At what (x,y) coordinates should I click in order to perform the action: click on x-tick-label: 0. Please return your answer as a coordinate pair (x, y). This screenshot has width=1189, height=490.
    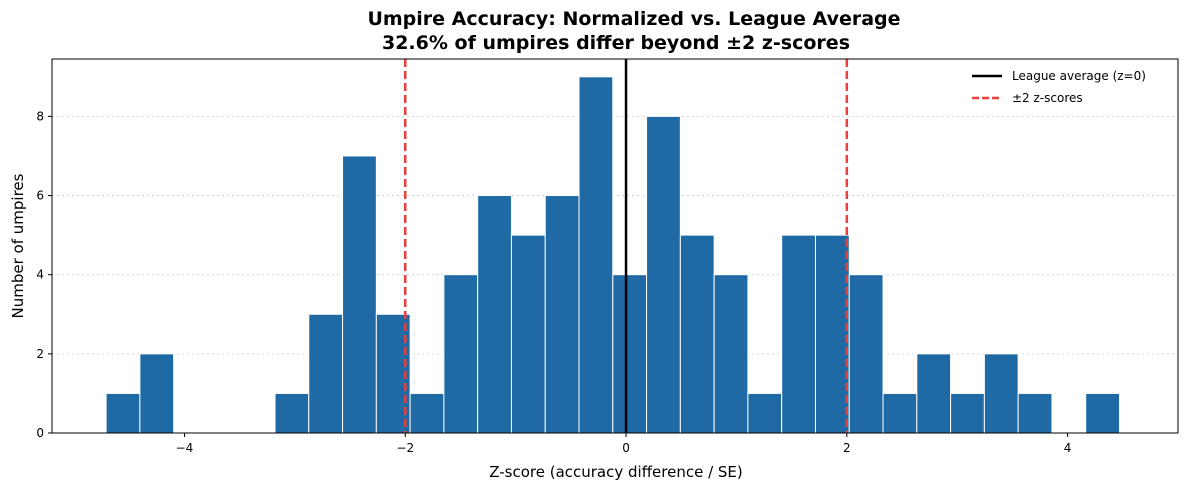
    Looking at the image, I should click on (626, 448).